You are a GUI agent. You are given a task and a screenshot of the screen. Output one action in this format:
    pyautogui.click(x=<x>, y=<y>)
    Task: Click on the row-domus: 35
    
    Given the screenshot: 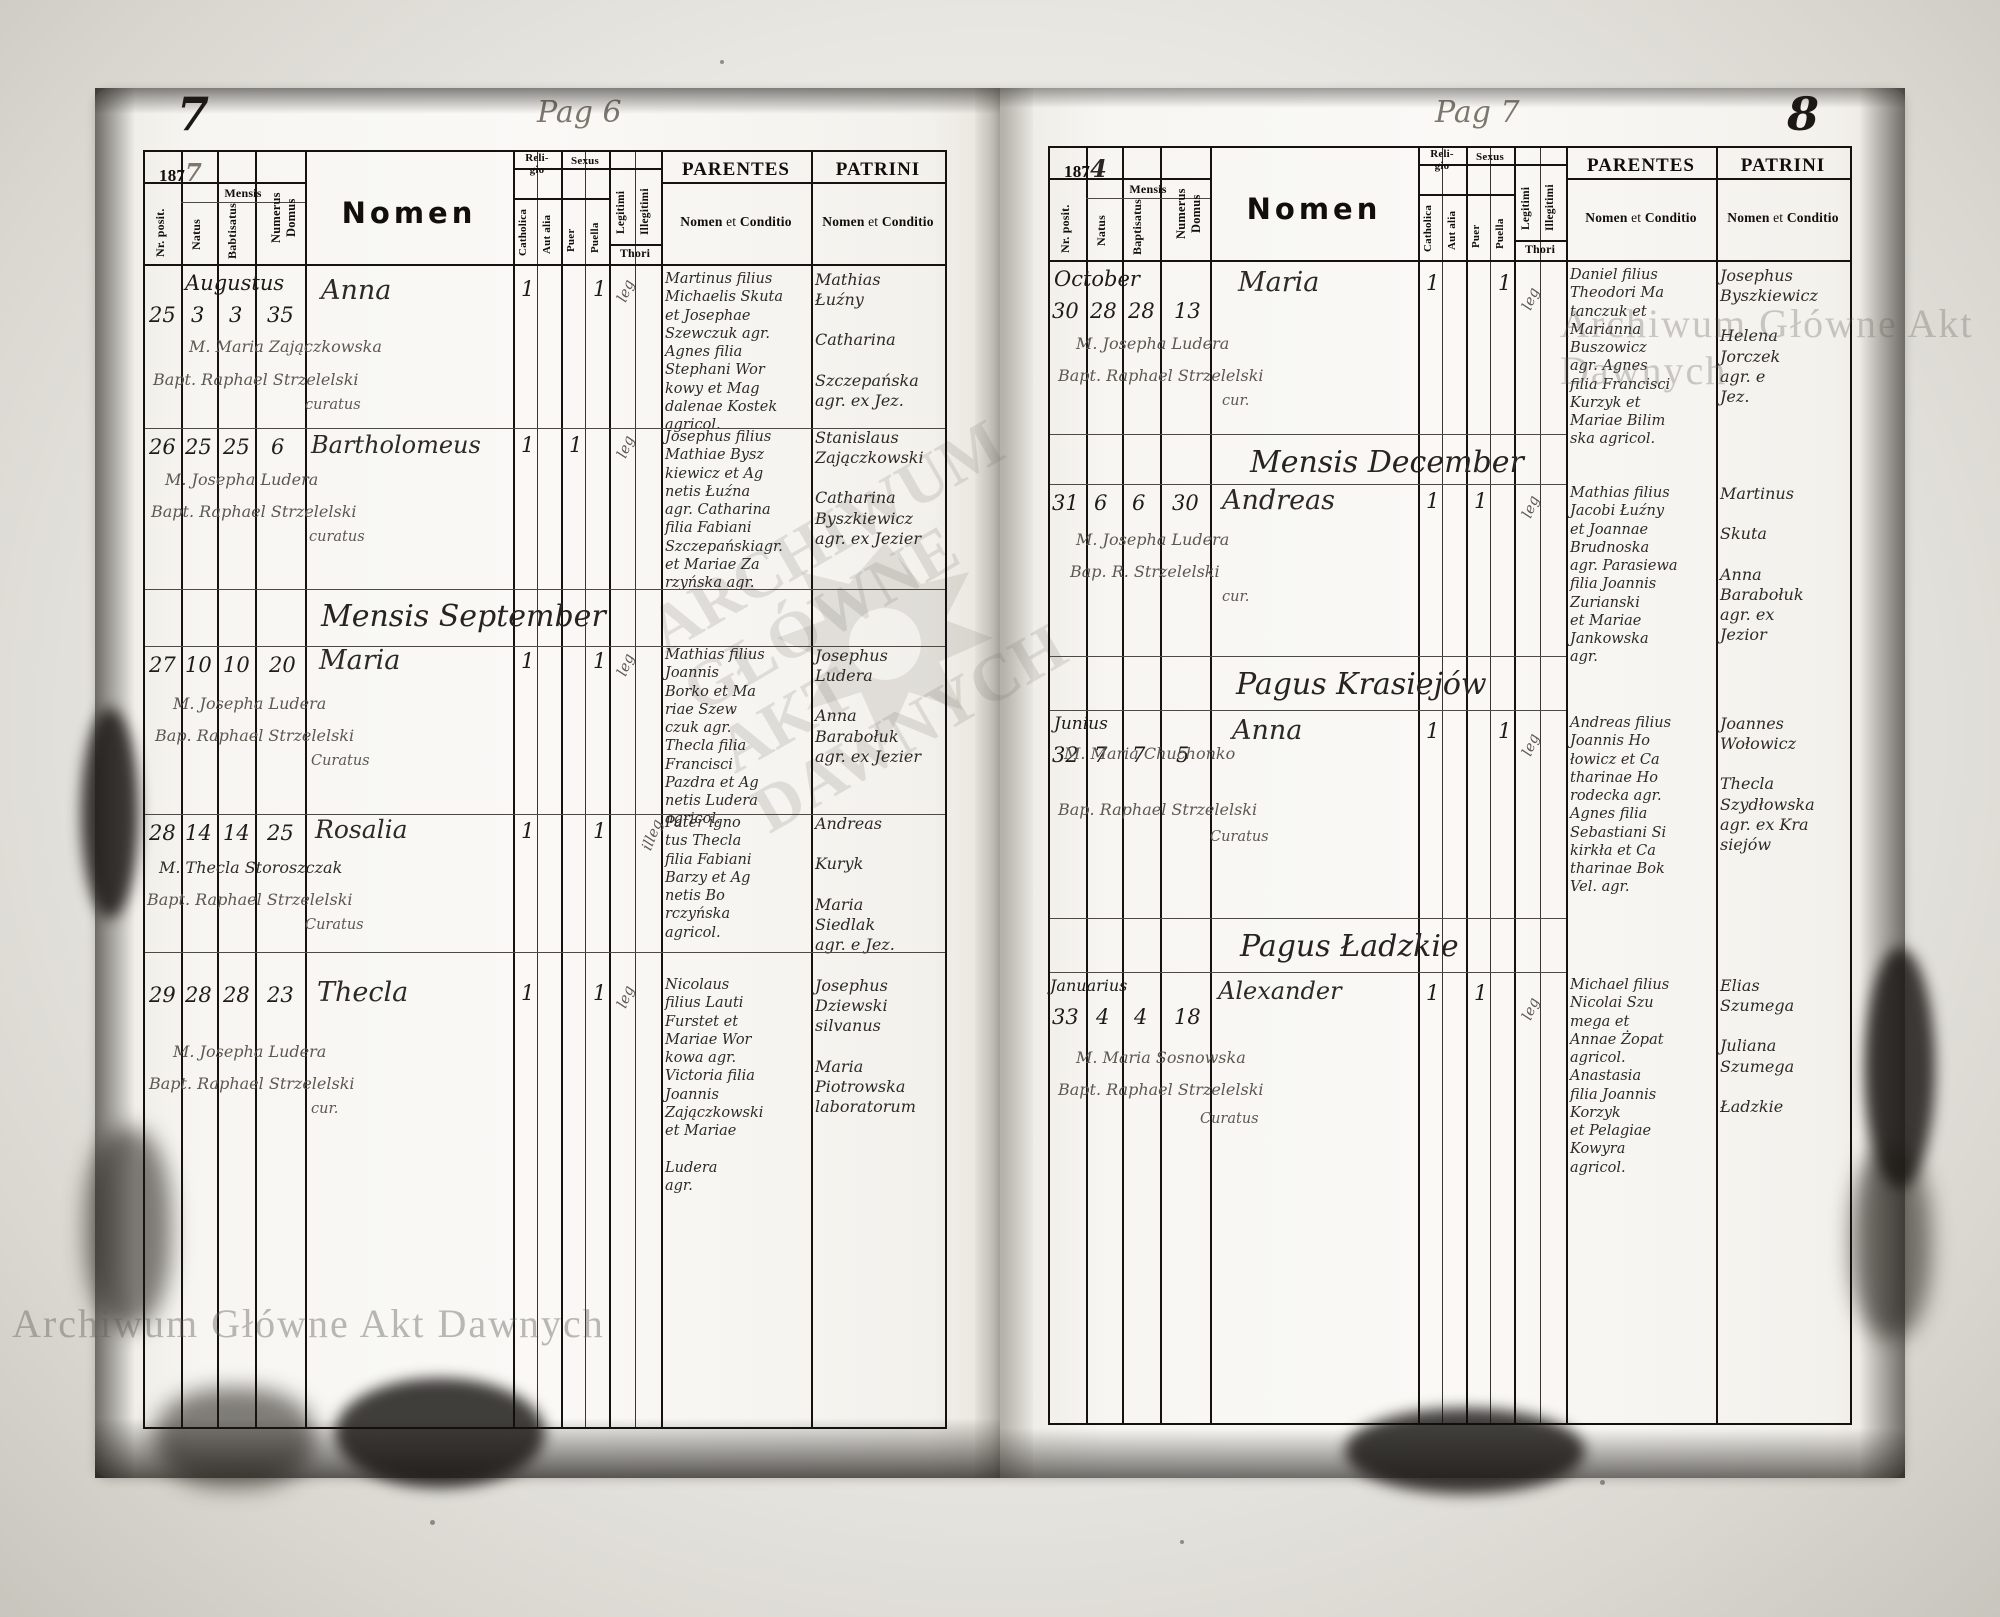 What is the action you would take?
    pyautogui.click(x=280, y=315)
    